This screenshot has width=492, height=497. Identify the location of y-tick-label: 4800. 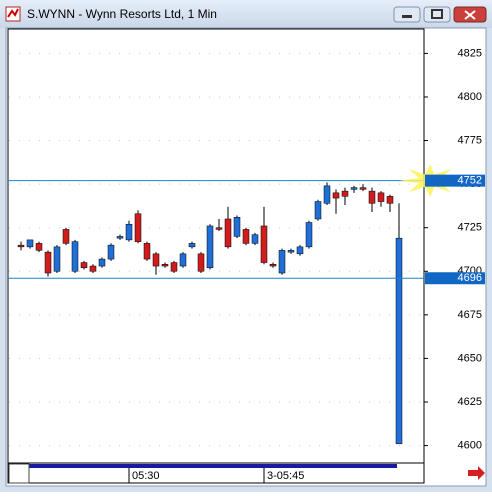
(470, 97).